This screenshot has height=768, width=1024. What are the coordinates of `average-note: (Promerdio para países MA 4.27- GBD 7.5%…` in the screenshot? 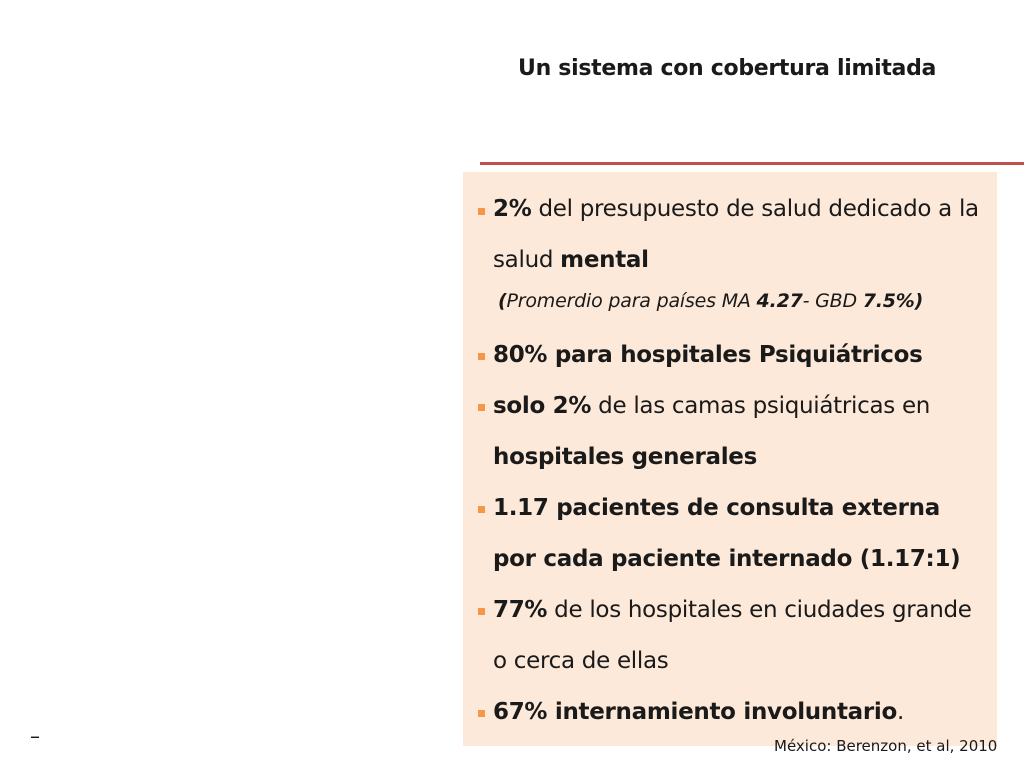 It's located at (711, 301).